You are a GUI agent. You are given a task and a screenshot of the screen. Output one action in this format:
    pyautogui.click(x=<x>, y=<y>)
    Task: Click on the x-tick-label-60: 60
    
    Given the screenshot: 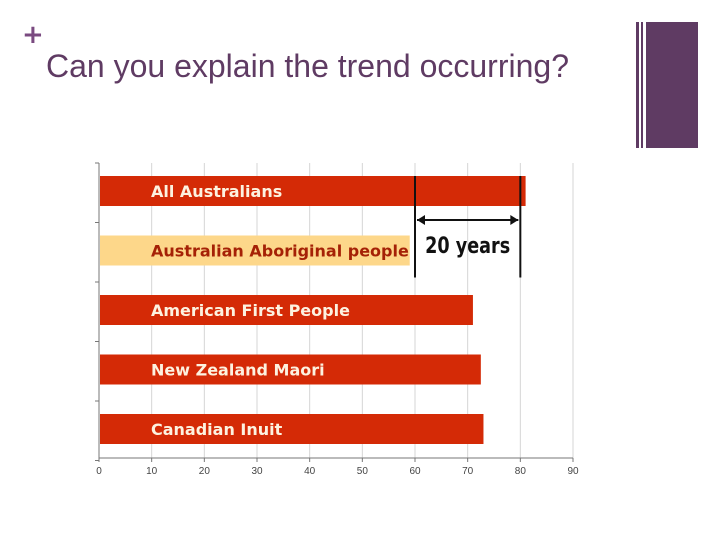 What is the action you would take?
    pyautogui.click(x=415, y=471)
    